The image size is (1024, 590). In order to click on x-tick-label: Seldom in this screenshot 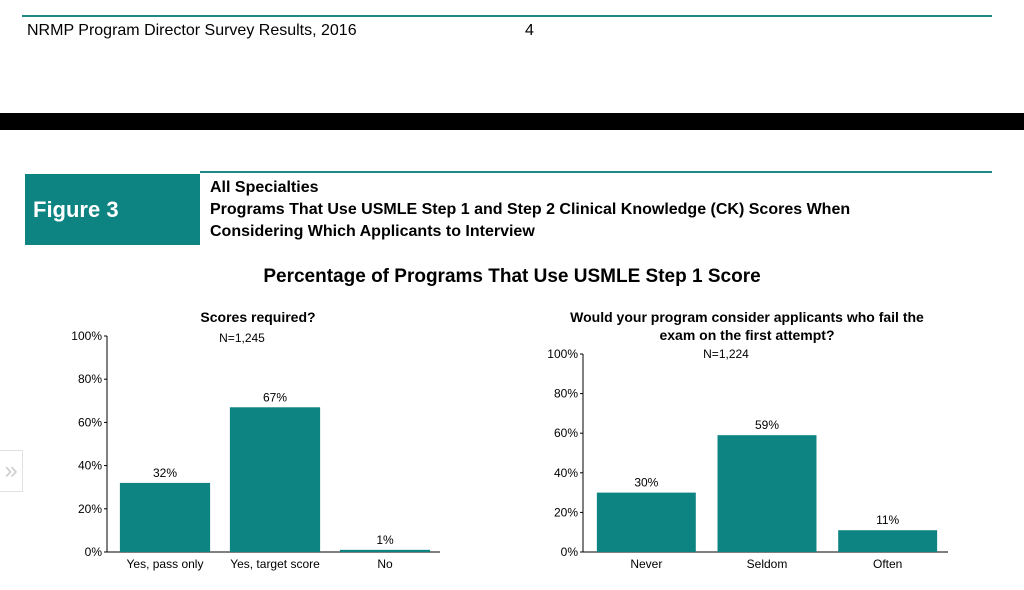, I will do `click(767, 564)`.